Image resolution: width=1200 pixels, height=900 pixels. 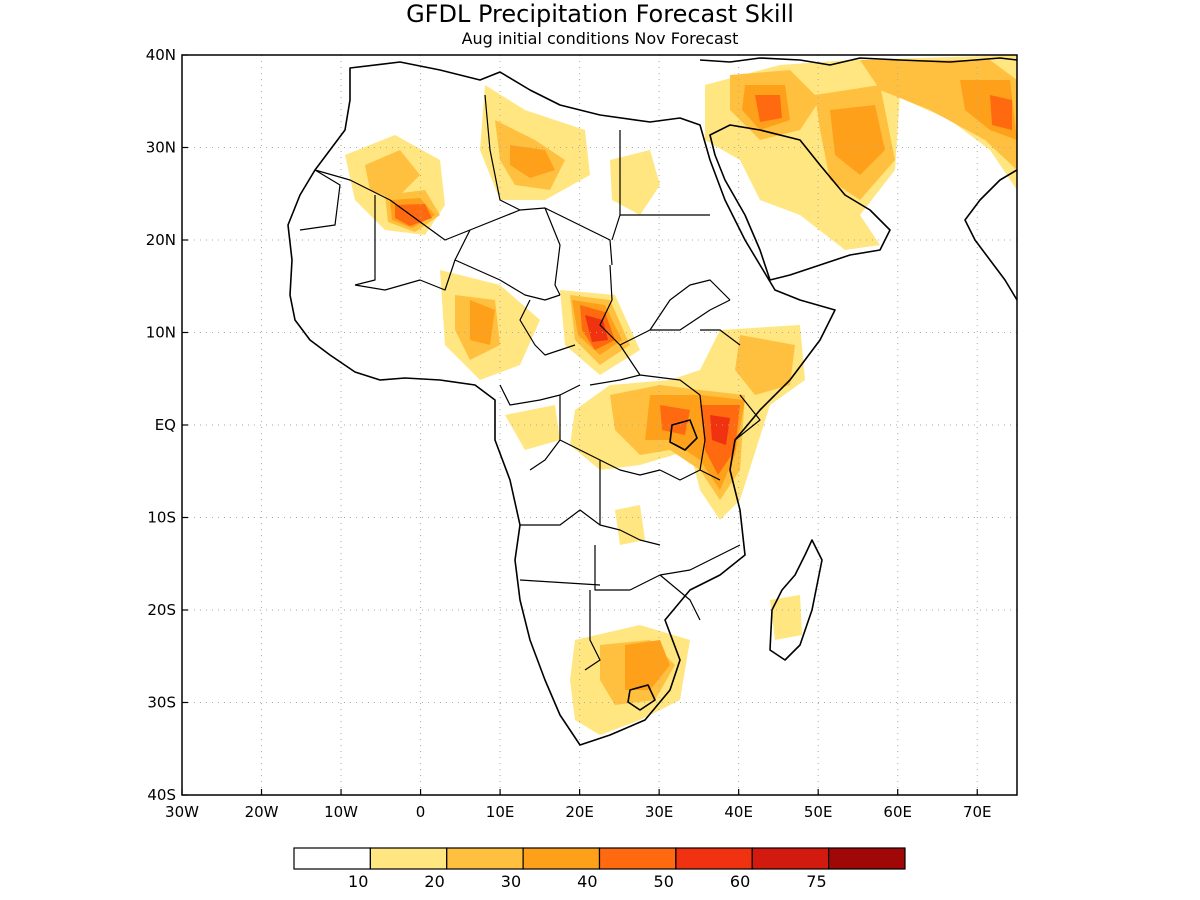 I want to click on colorbar-label: 40, so click(x=587, y=881).